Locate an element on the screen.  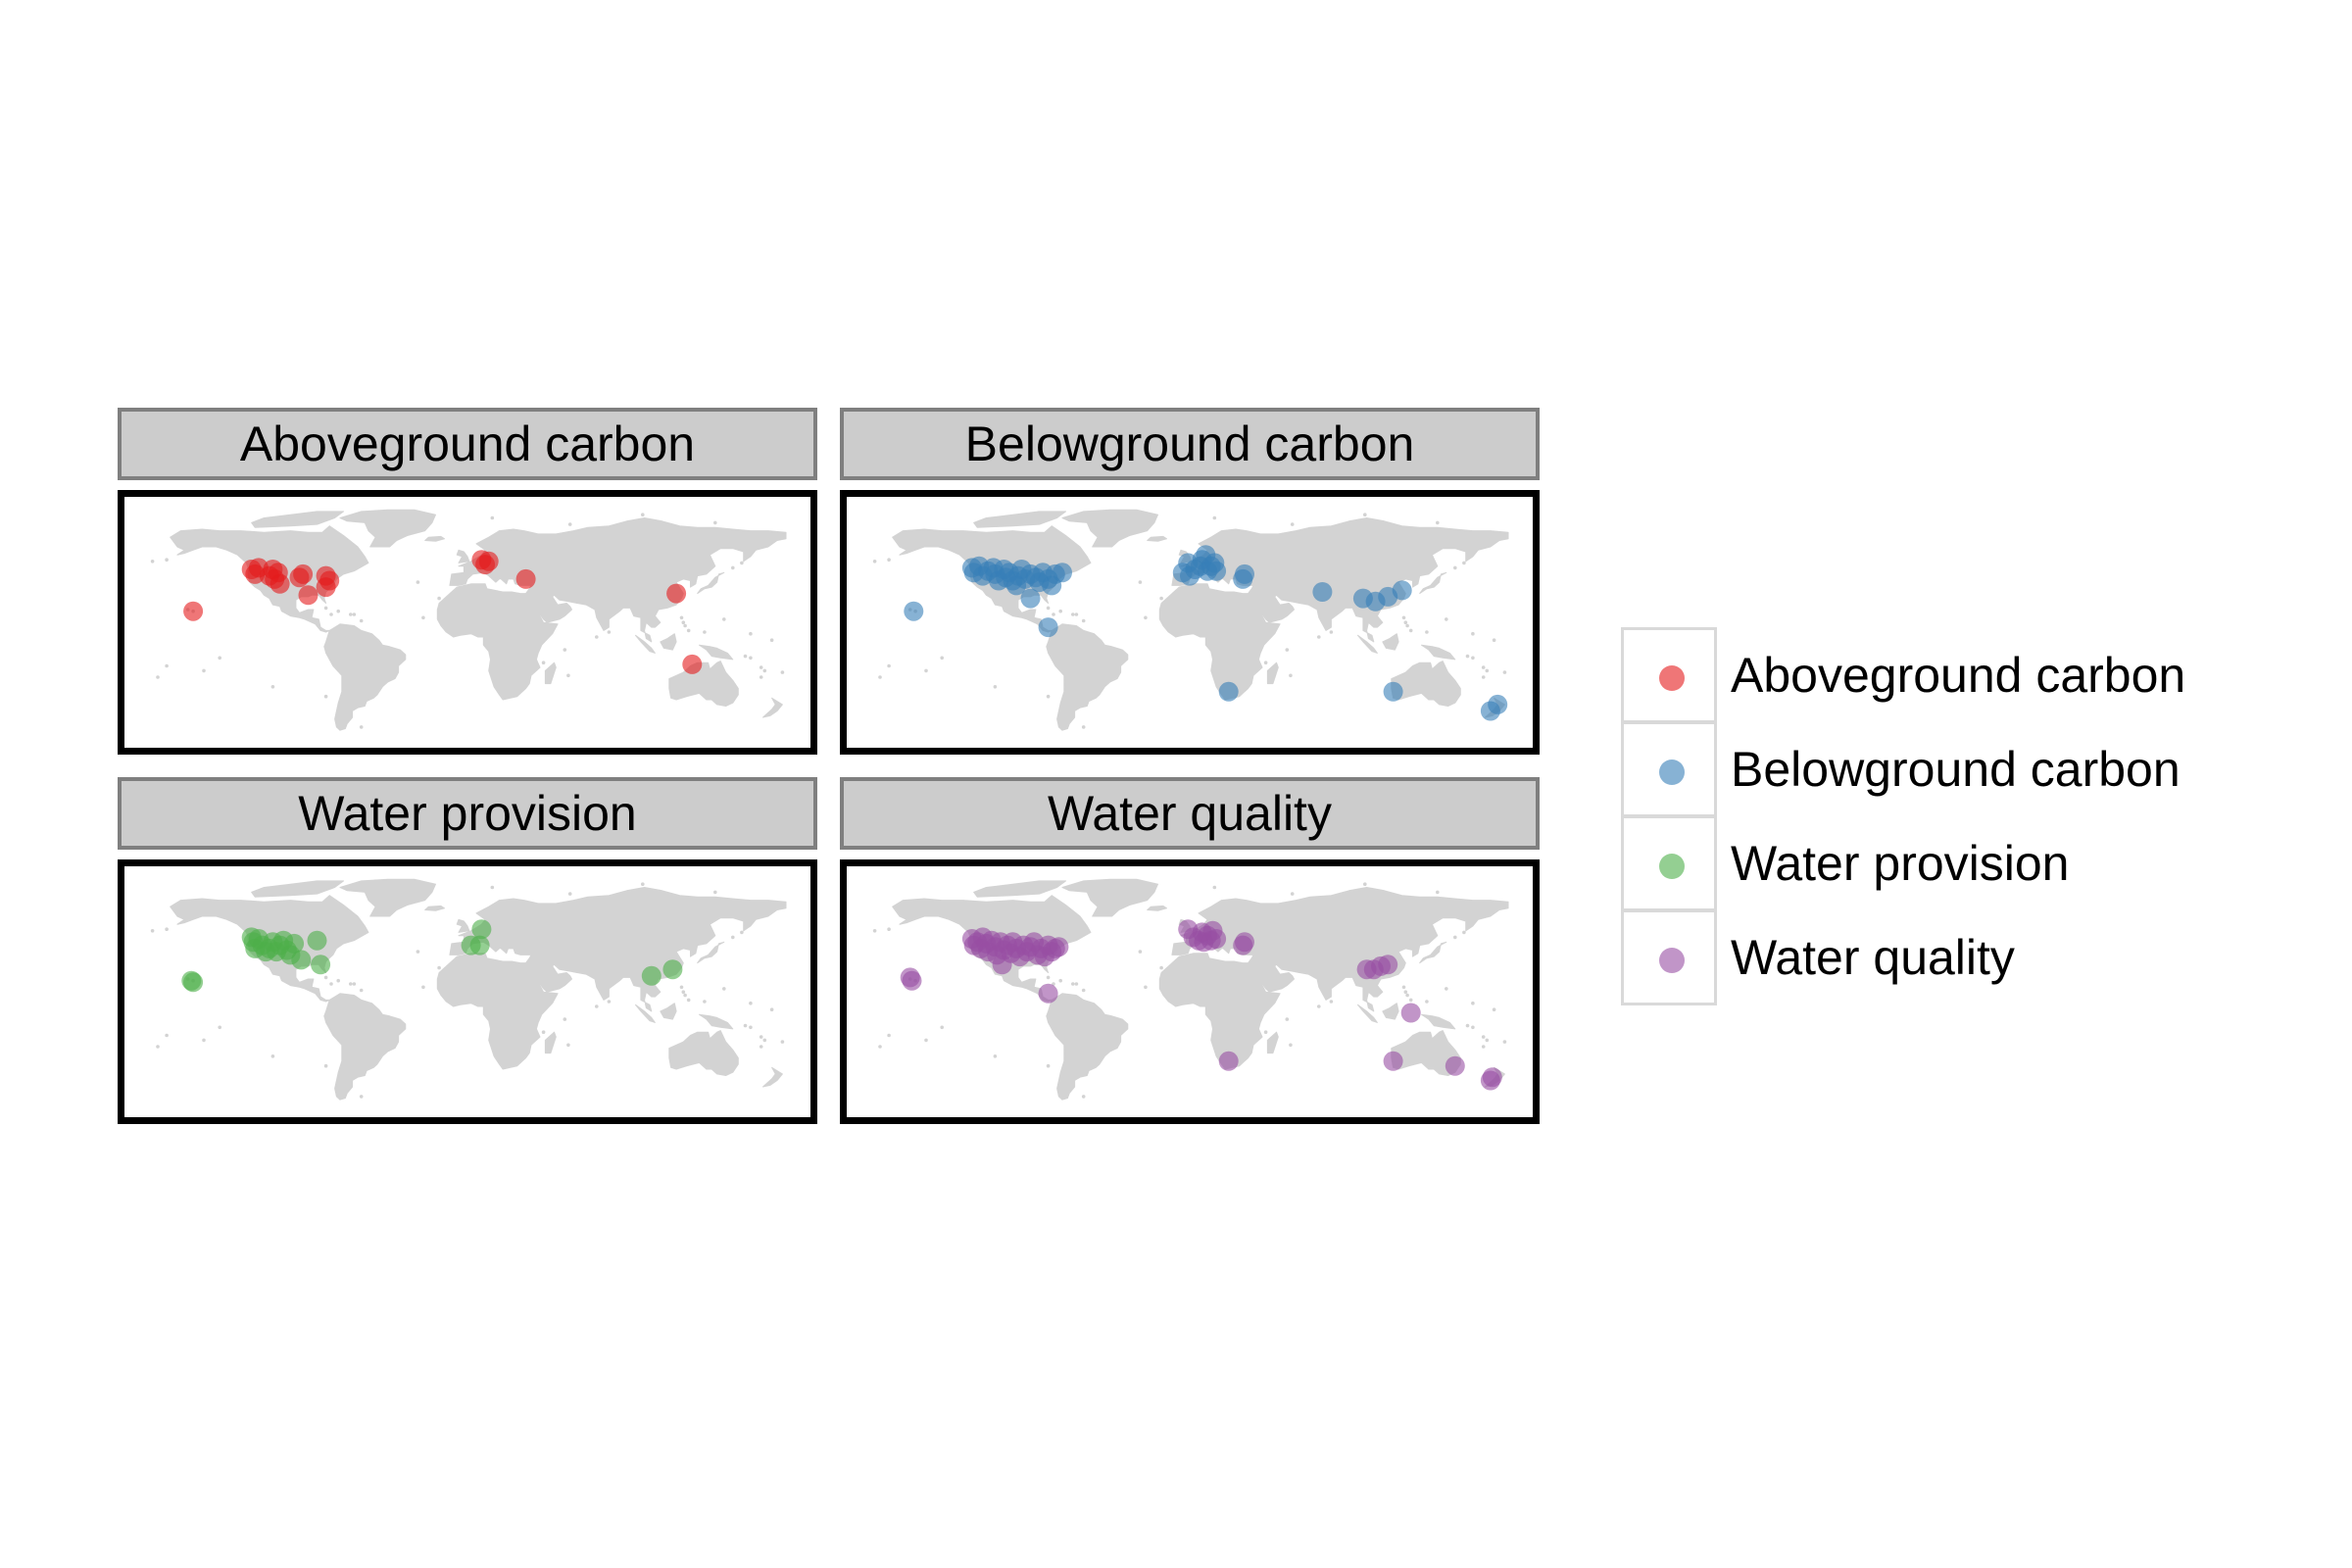
legend-key-belowground-carbon is located at coordinates (1669, 769).